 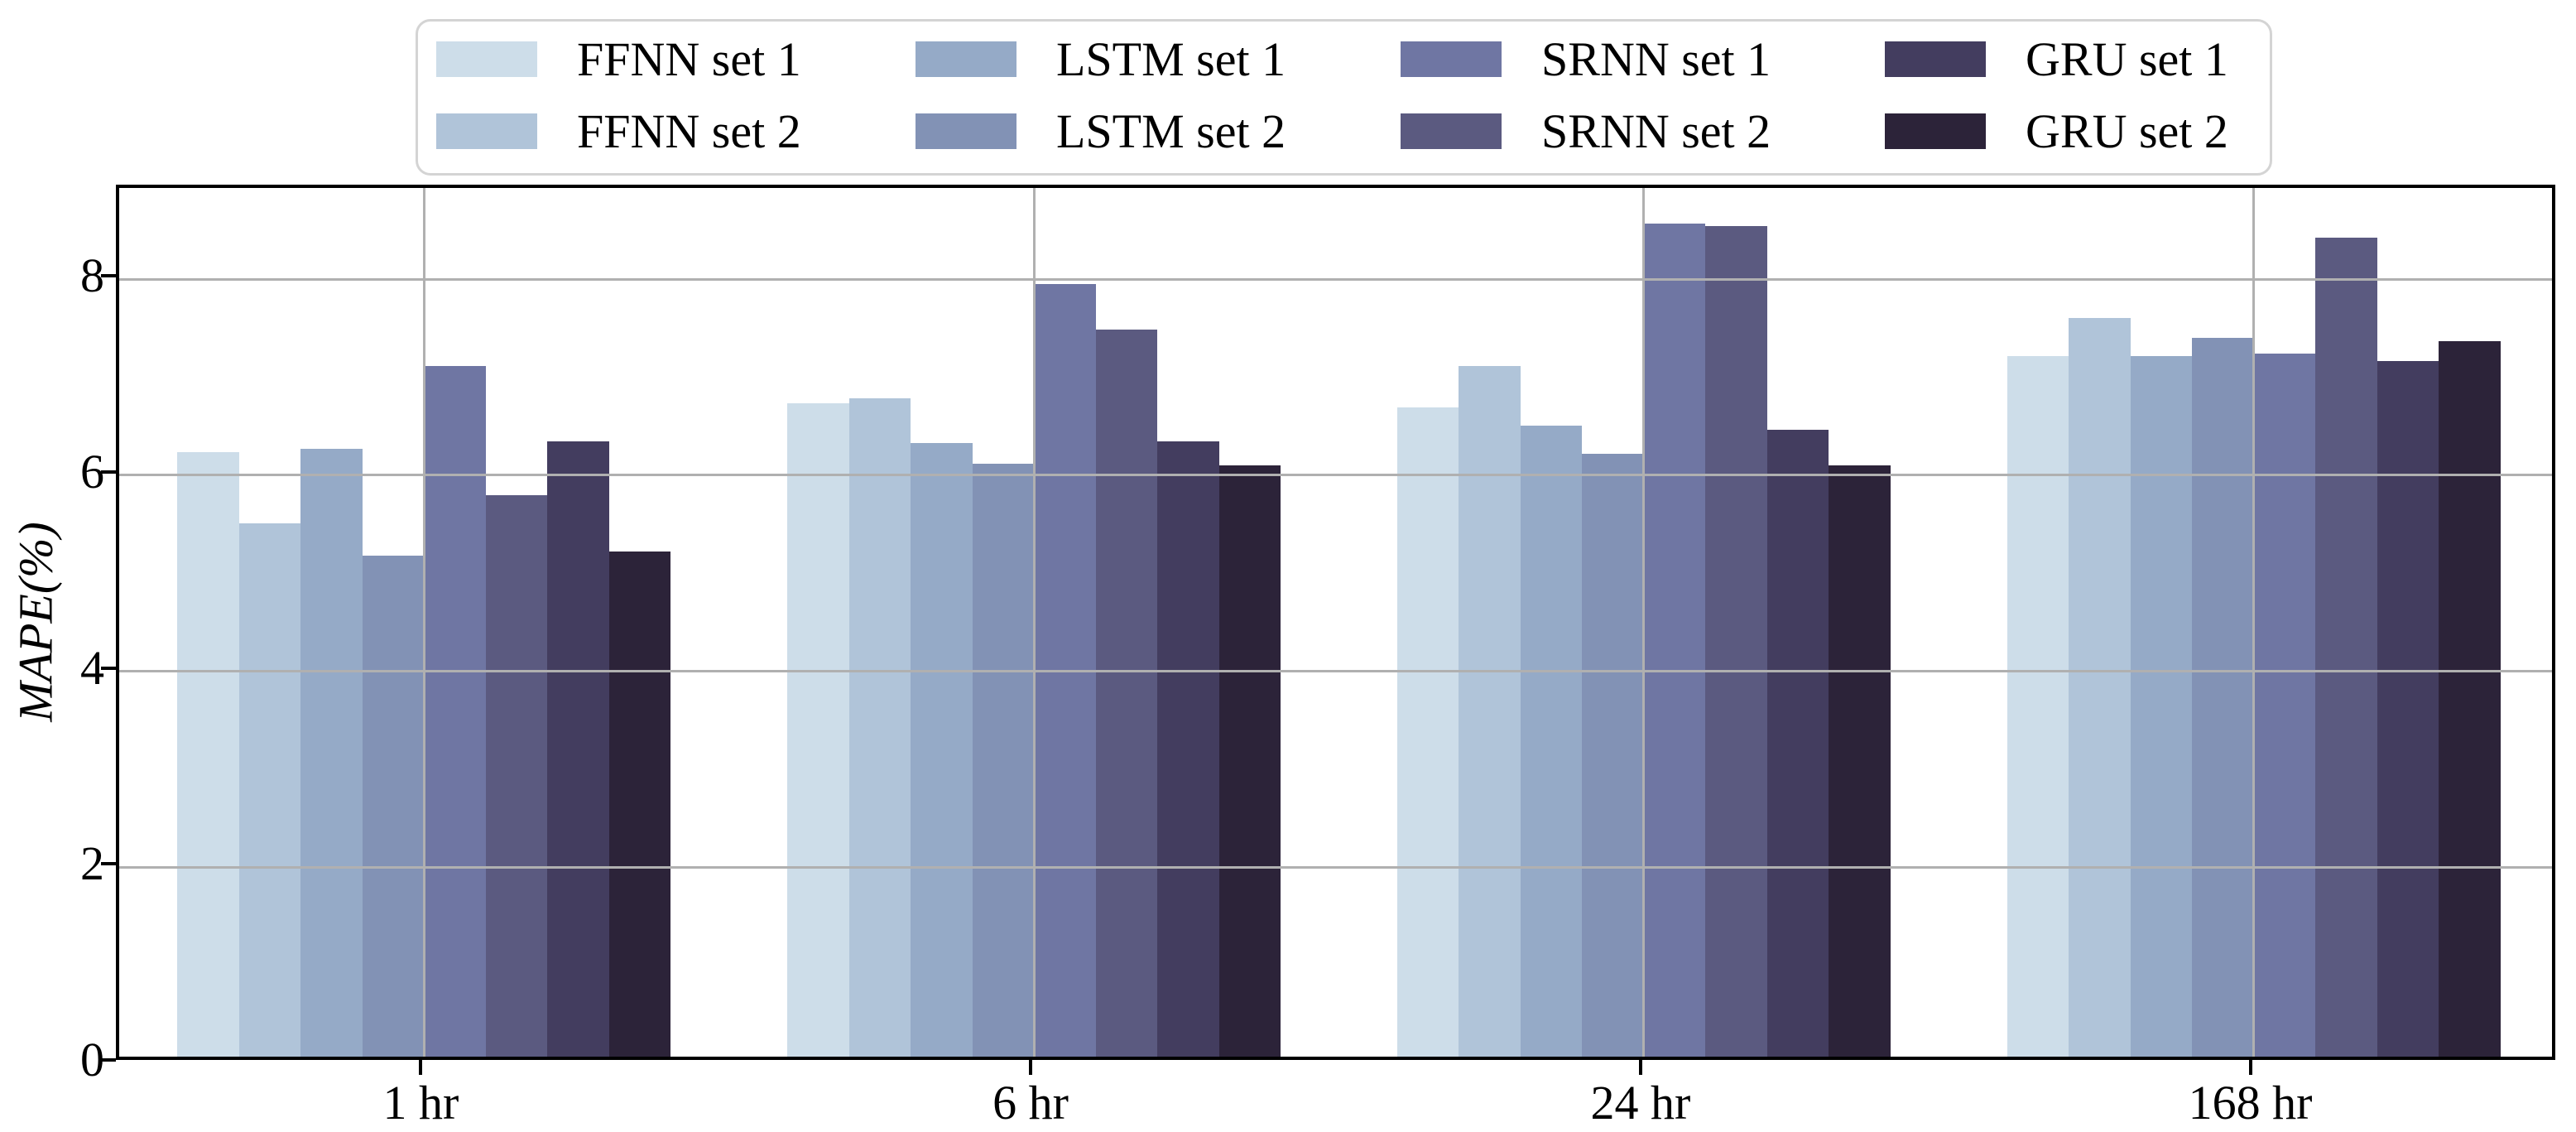 I want to click on bar-gru-set-1-1-hr, so click(x=578, y=749).